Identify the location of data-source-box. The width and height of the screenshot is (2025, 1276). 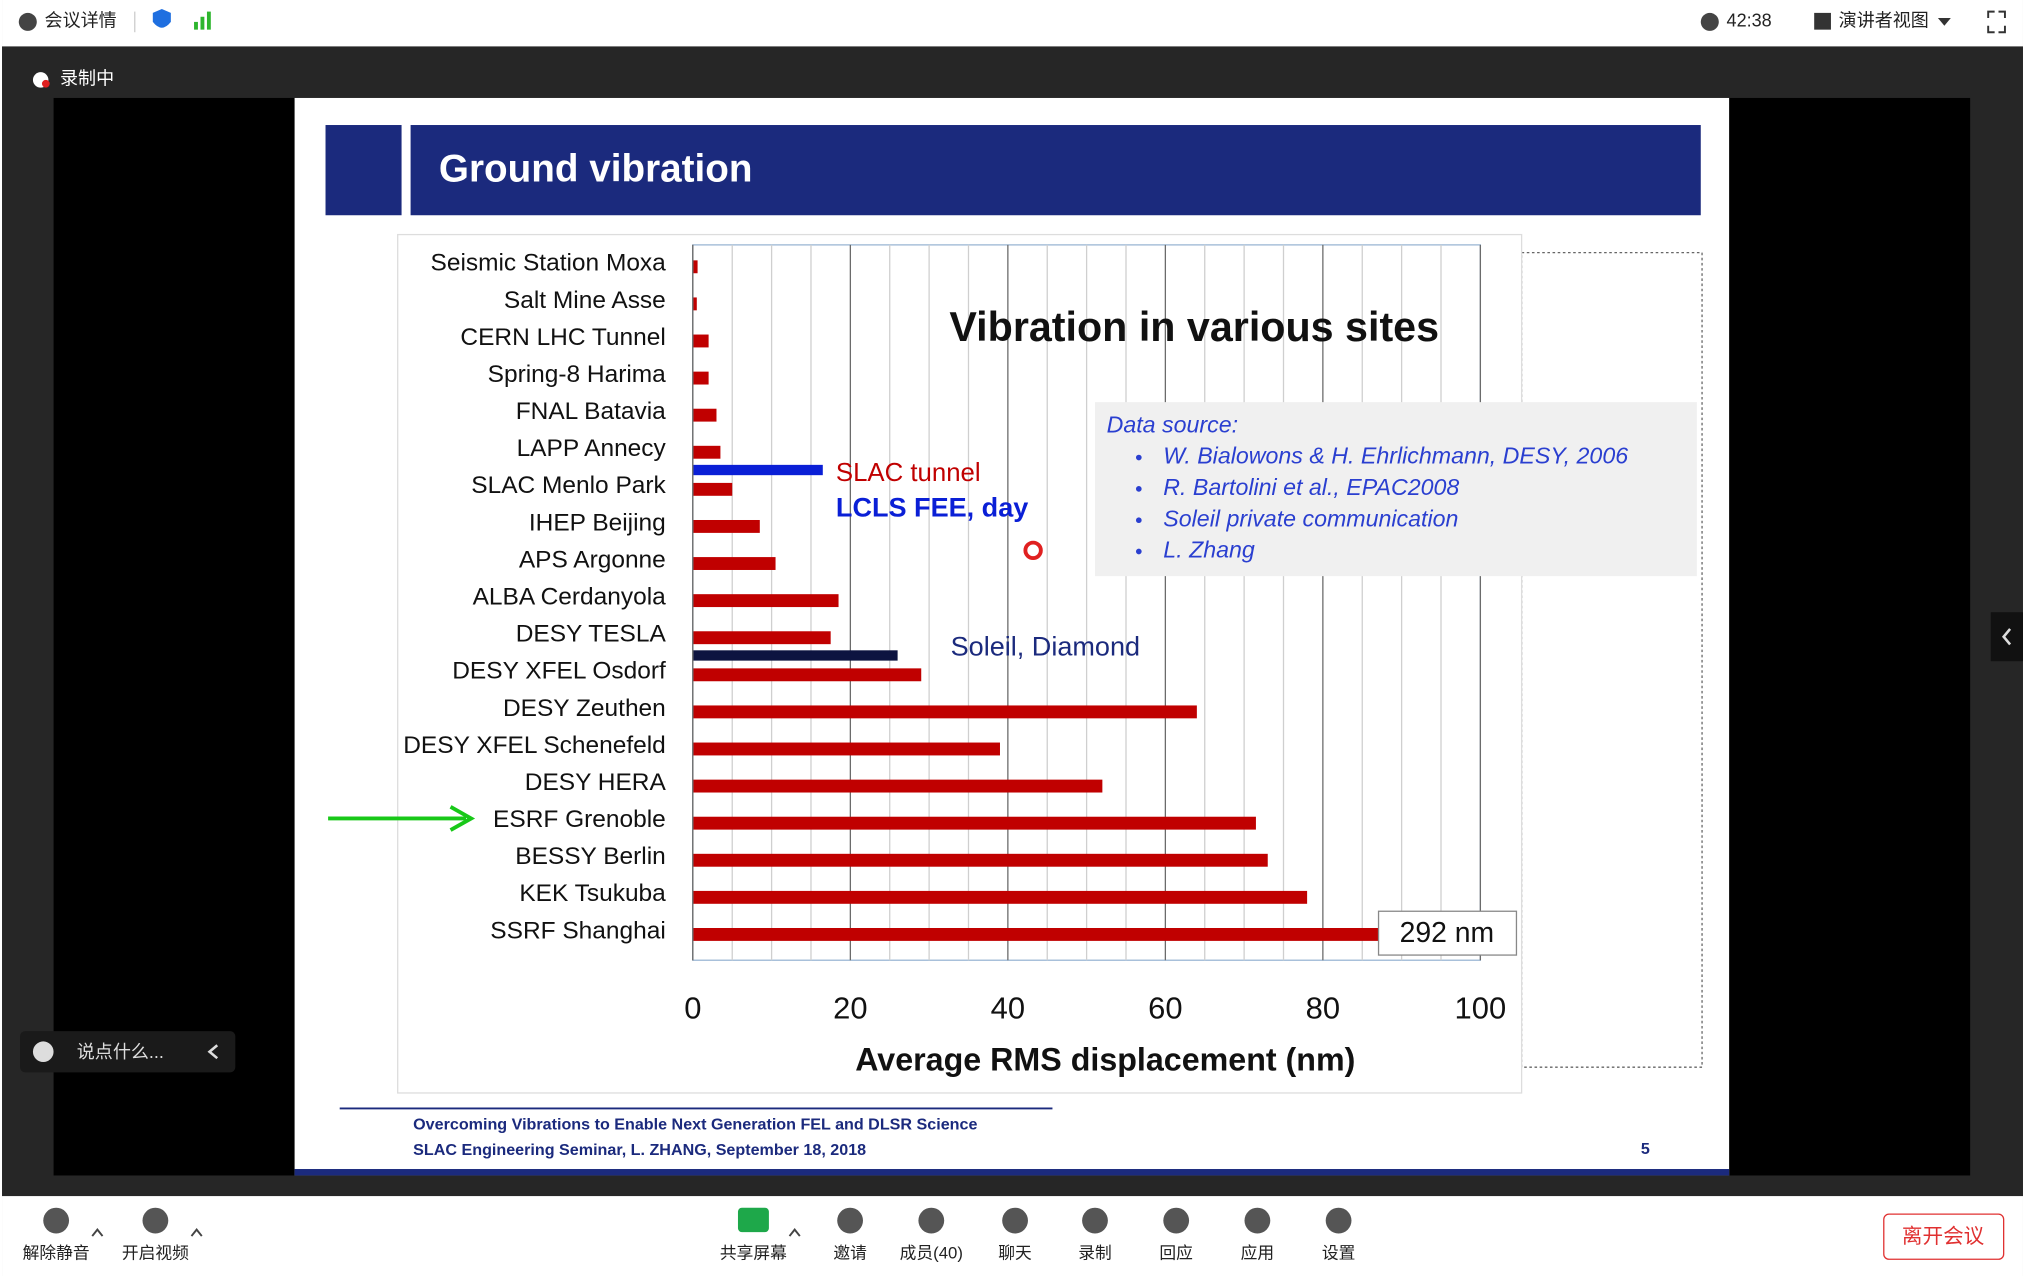
(1395, 489).